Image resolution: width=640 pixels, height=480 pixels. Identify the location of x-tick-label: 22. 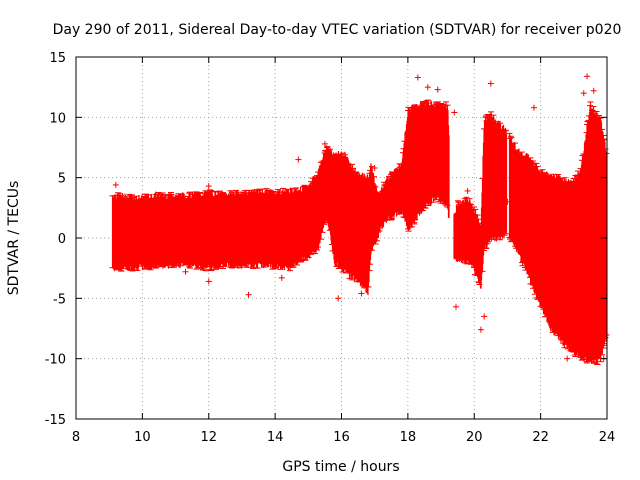
(540, 437).